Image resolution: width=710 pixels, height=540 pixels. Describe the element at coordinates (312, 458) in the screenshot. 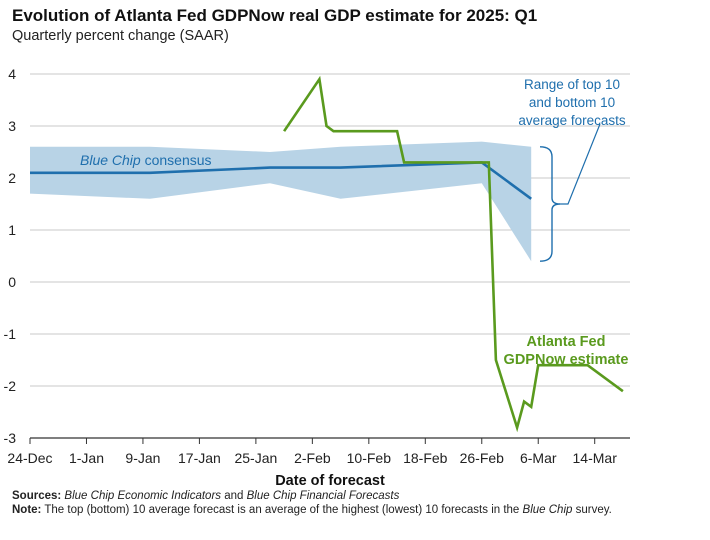

I see `x-tick-label: 2-Feb` at that location.